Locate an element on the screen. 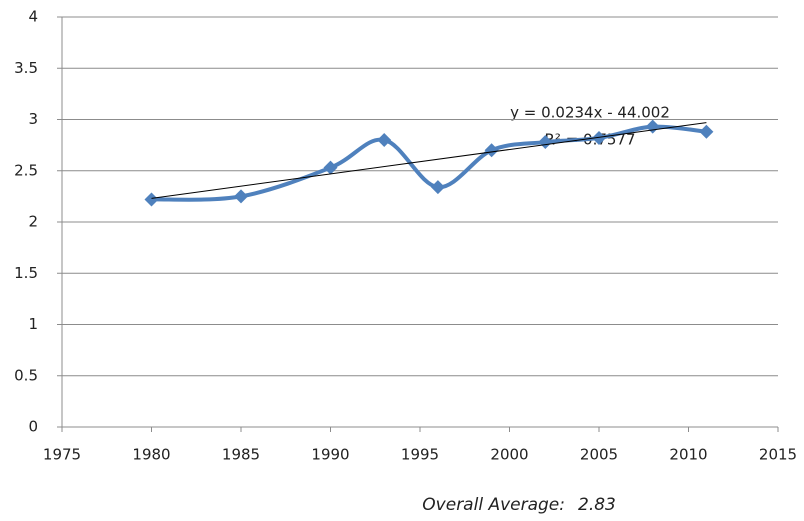  x-tick-label: 1975 is located at coordinates (62, 455).